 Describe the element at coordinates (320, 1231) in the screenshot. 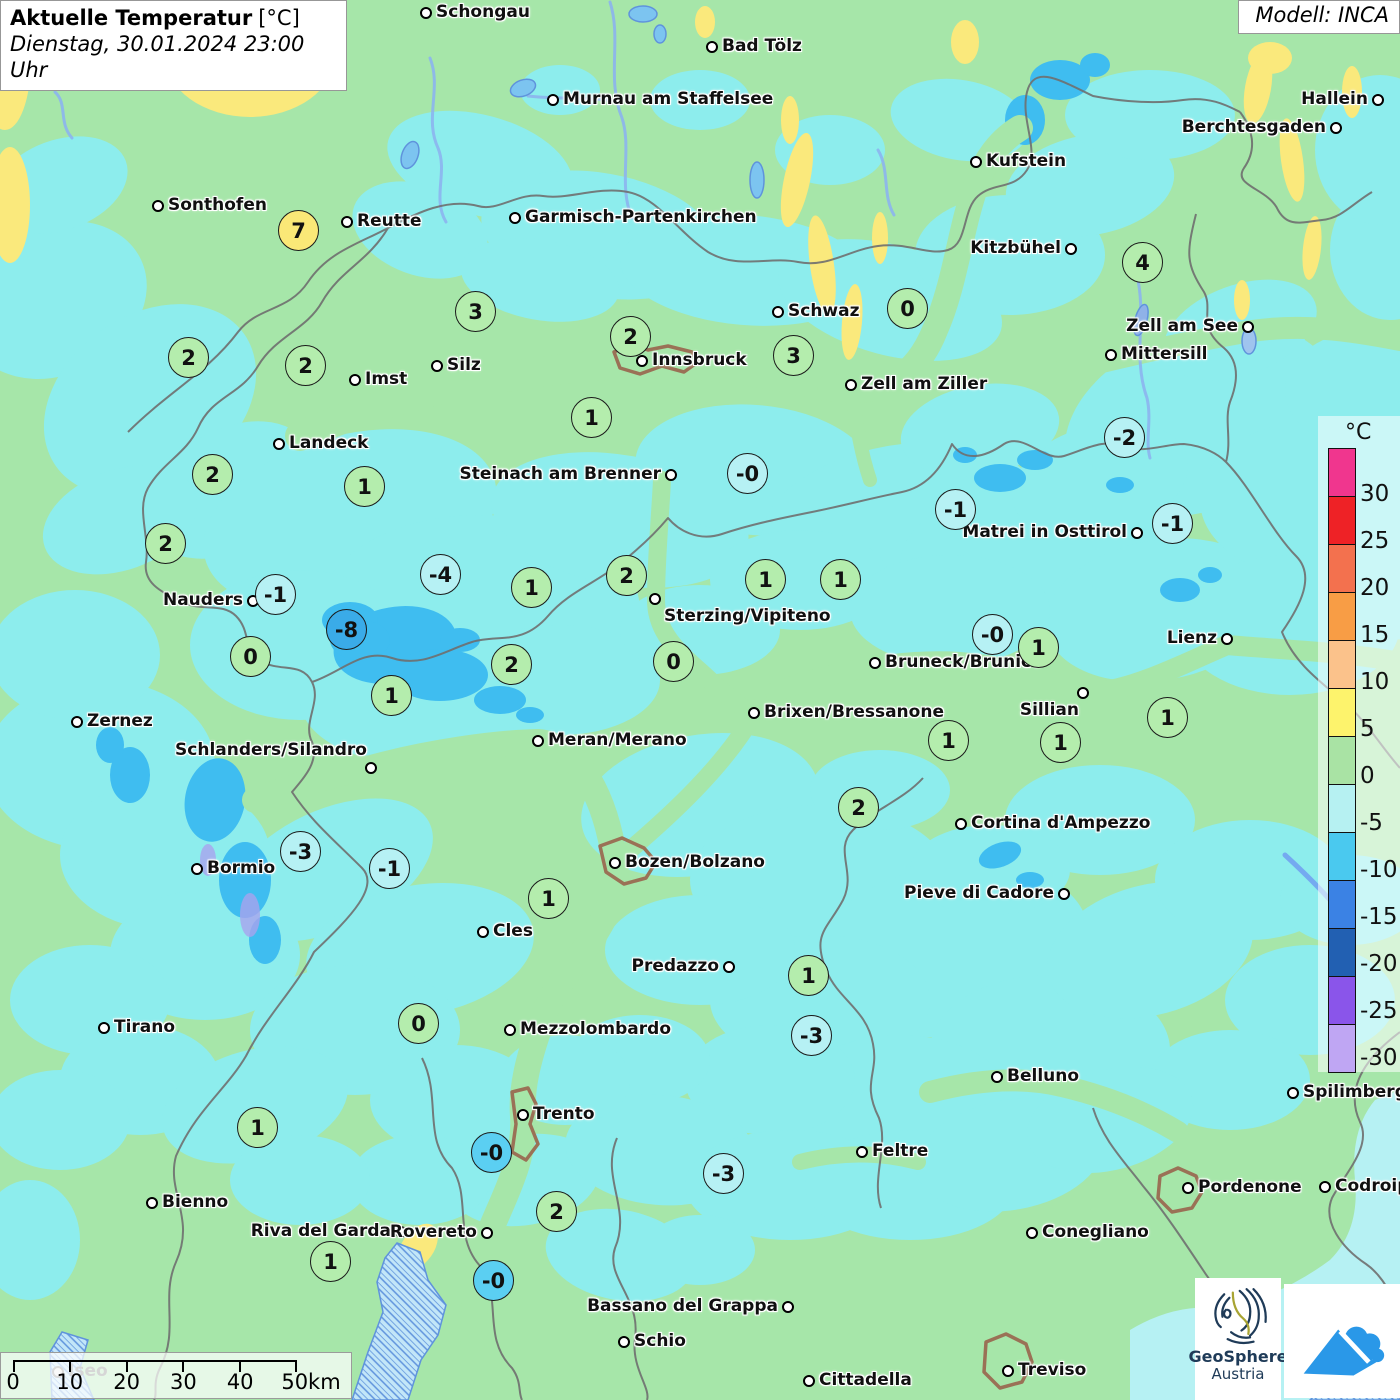

I see `station-label: Riva del Garda` at that location.